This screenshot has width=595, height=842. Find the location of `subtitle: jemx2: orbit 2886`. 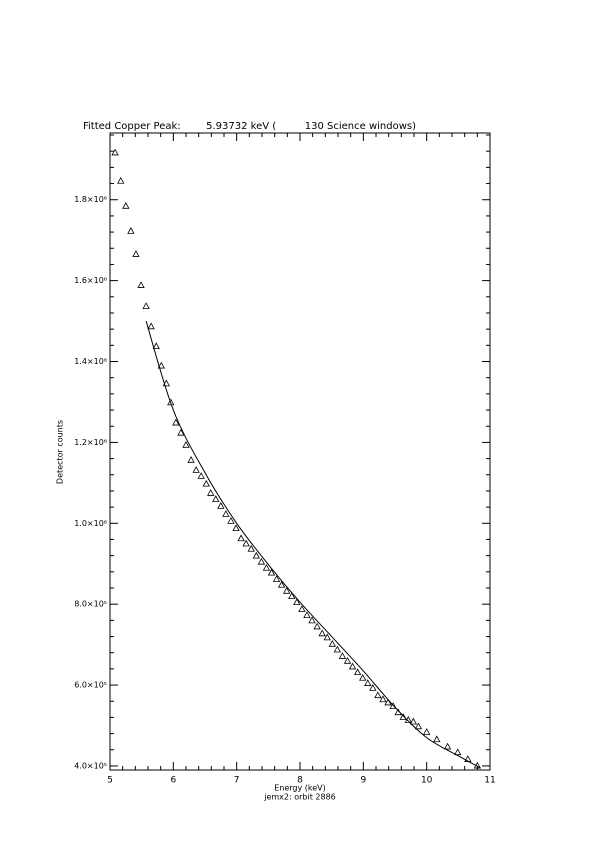

subtitle: jemx2: orbit 2886 is located at coordinates (299, 797).